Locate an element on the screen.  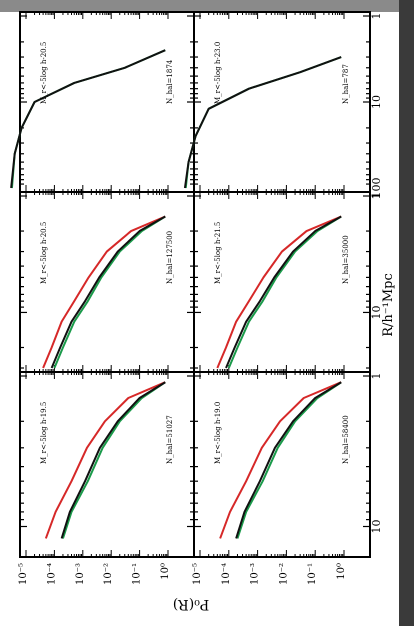
panel-label-nhal: N_hal=787 is located at coordinates (346, 84).